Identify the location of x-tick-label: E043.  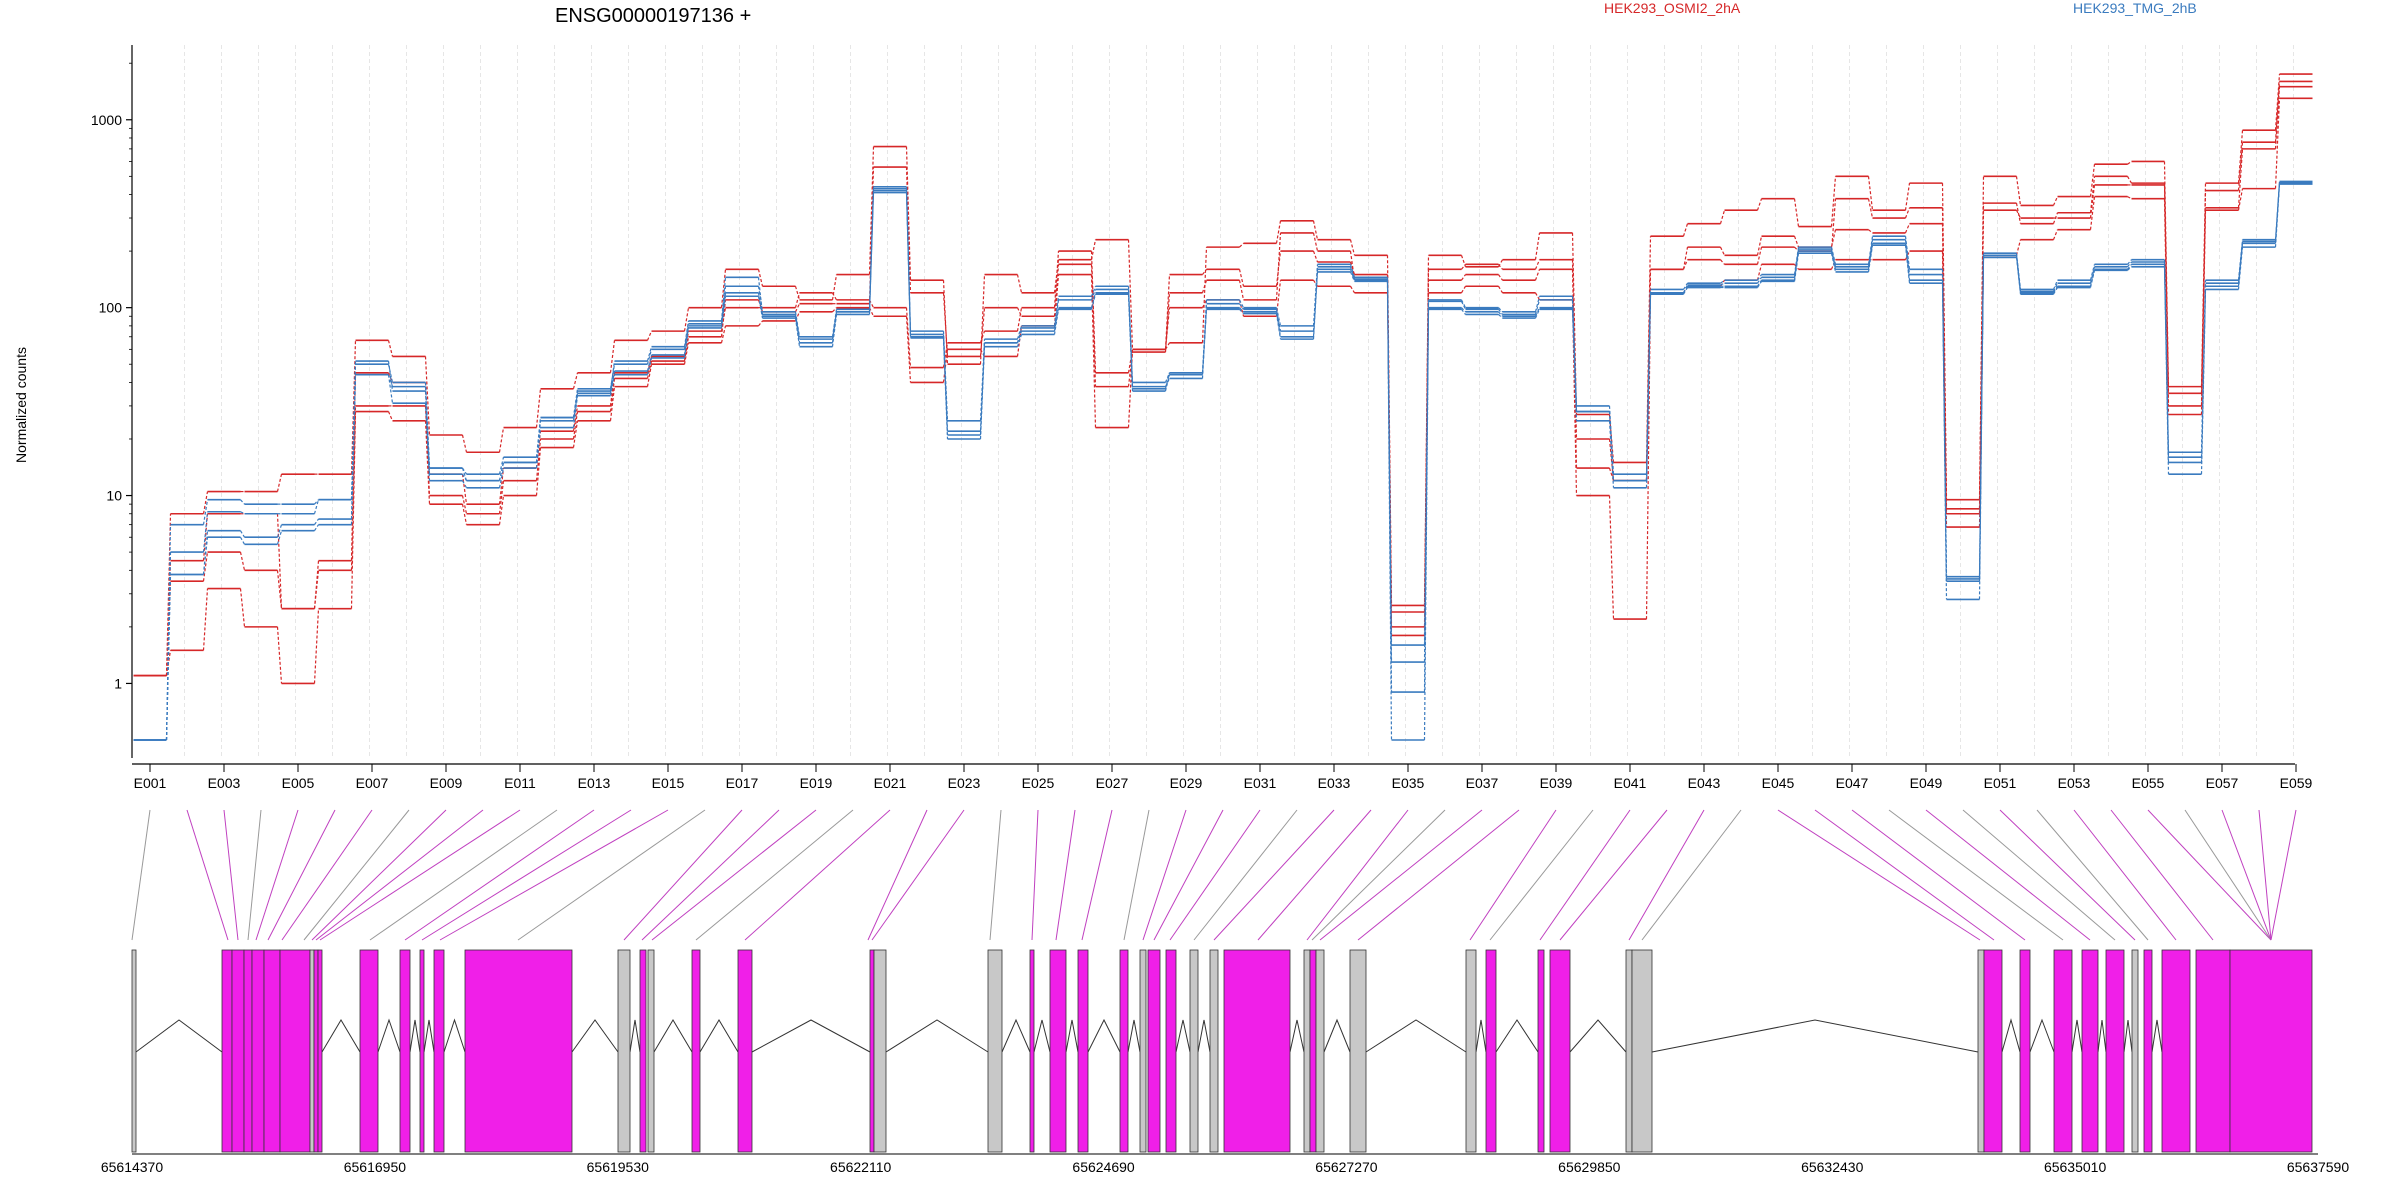
(1704, 783).